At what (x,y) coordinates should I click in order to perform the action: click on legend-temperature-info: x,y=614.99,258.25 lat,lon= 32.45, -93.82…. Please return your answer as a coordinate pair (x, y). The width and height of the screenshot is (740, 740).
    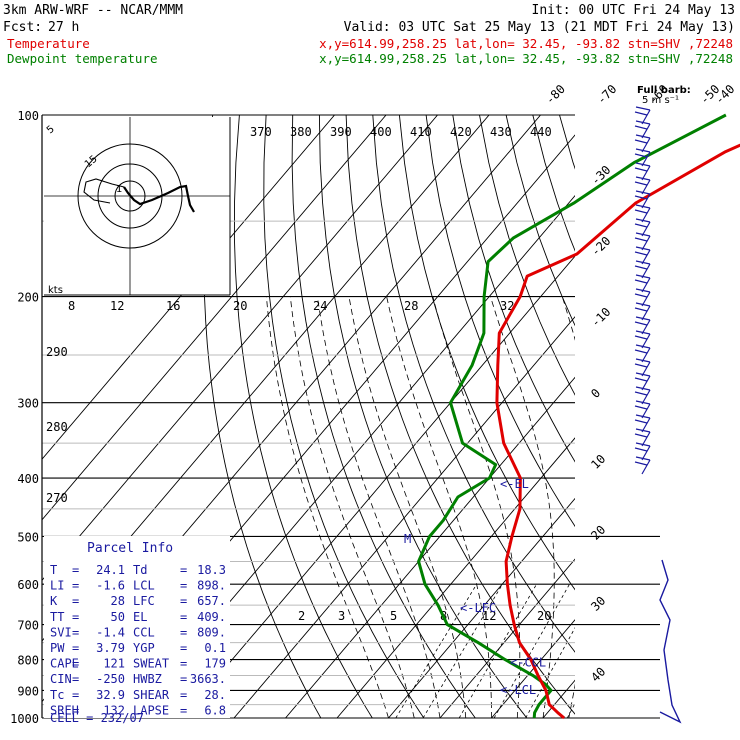
    Looking at the image, I should click on (526, 43).